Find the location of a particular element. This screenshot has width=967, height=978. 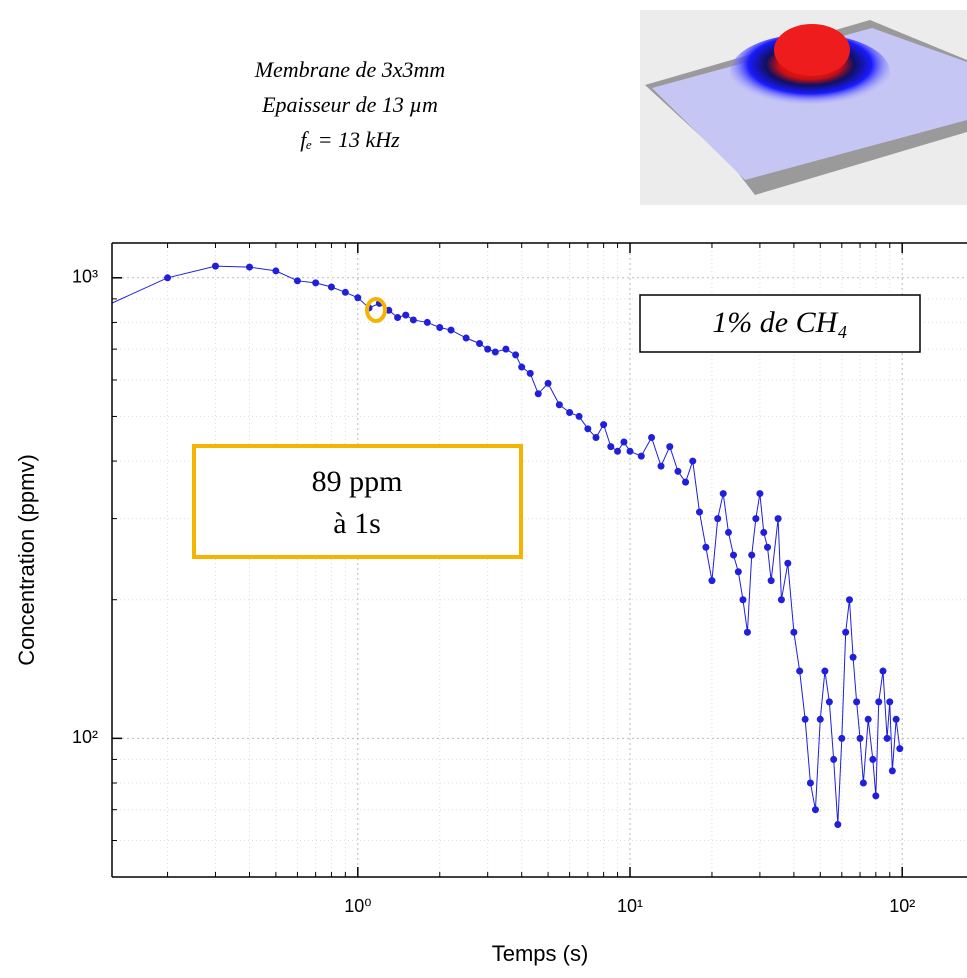

y-tick-label: 10³ is located at coordinates (85, 277).